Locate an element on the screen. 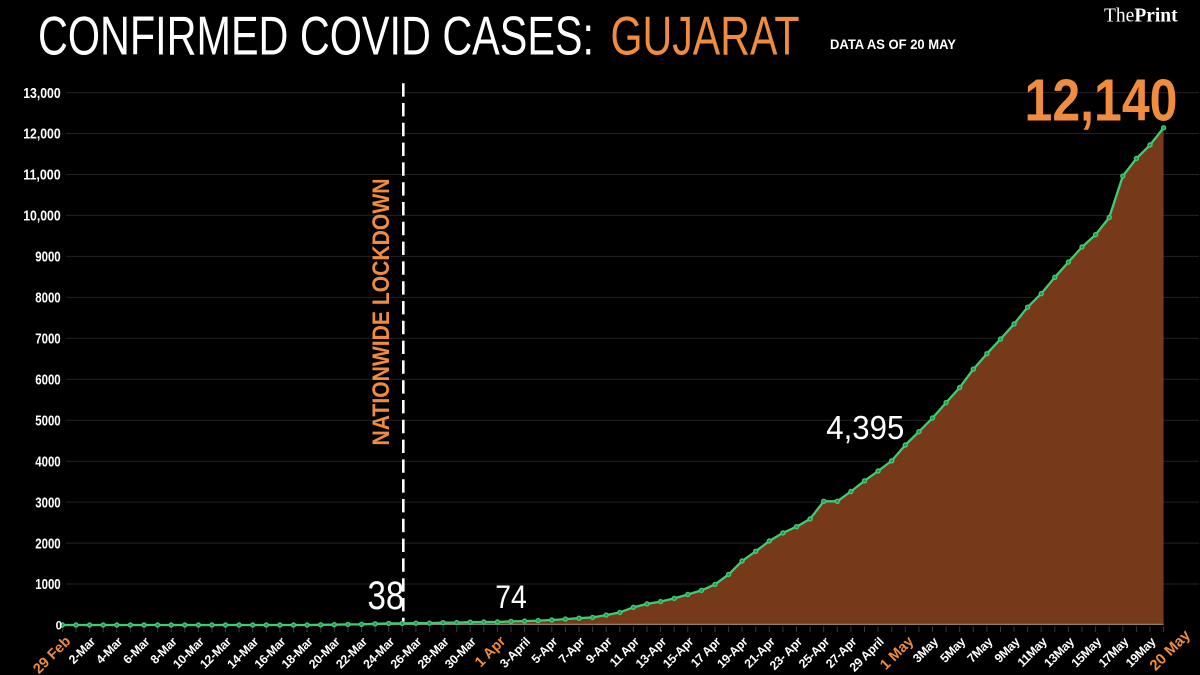 Image resolution: width=1200 pixels, height=675 pixels. svg-text: CONFIRMED COVID CASES: is located at coordinates (316, 36).